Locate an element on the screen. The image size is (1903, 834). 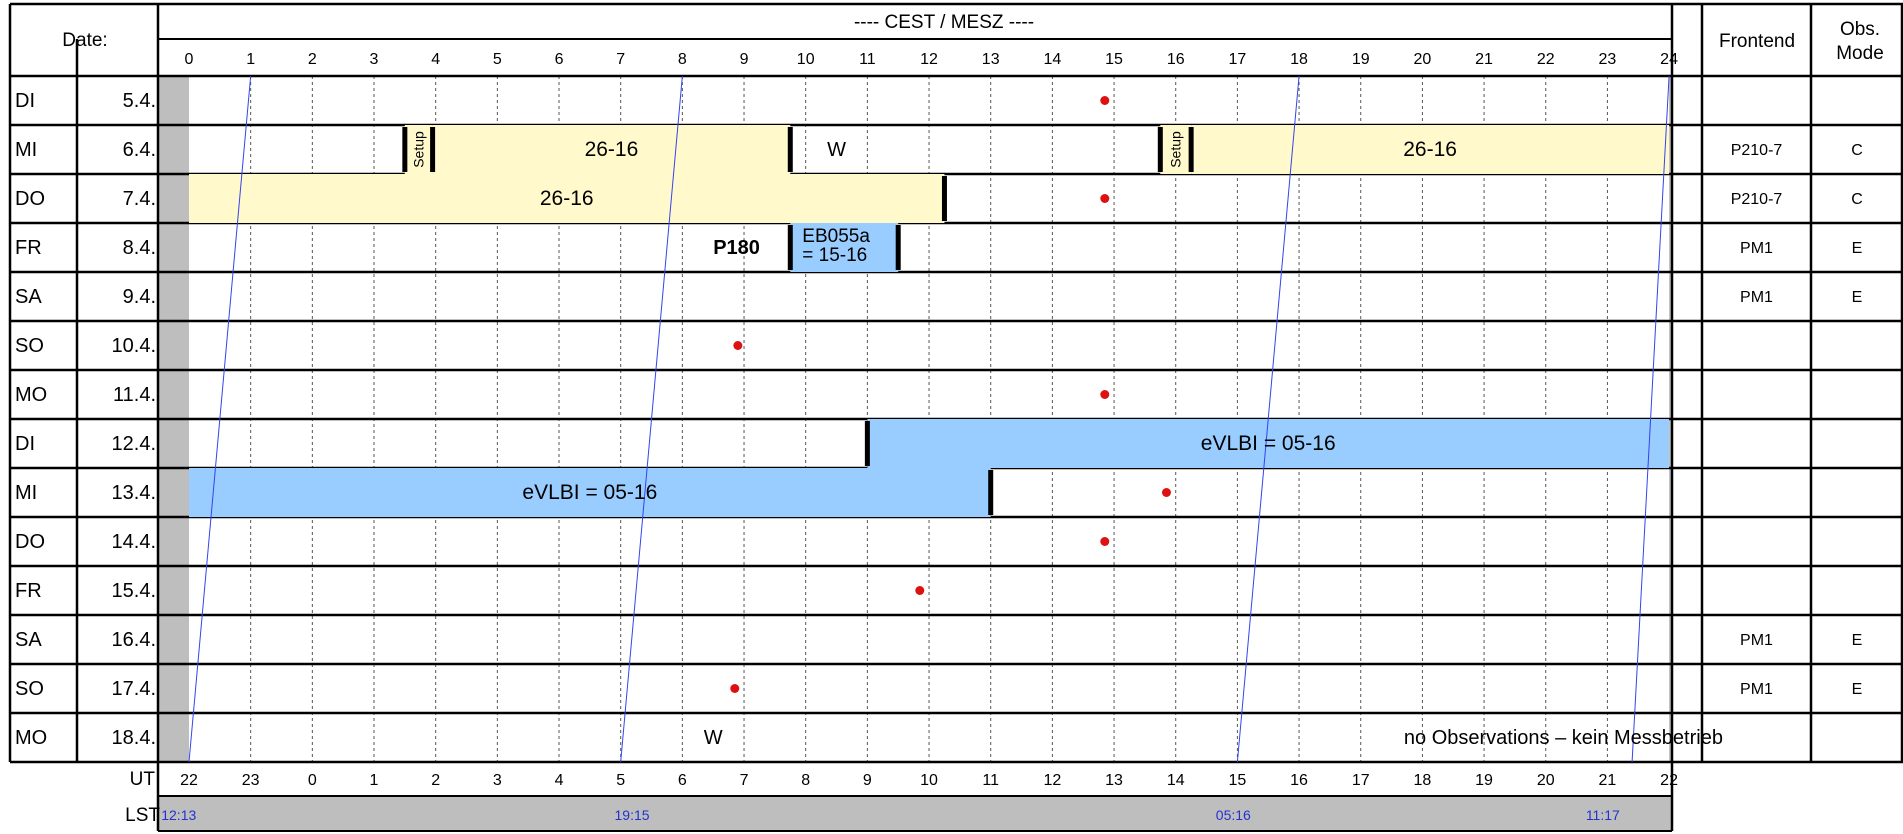
hour-tick-label: 6 is located at coordinates (559, 59).